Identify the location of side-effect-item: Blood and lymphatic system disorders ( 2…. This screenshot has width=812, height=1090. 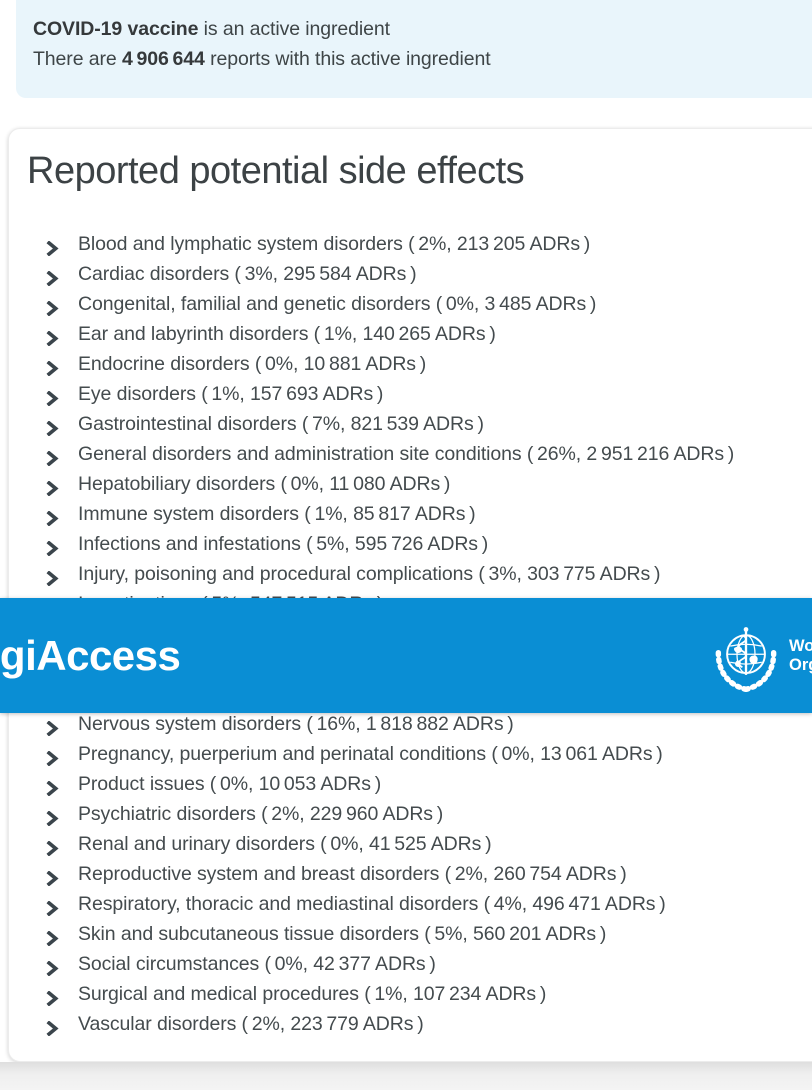
(406, 244).